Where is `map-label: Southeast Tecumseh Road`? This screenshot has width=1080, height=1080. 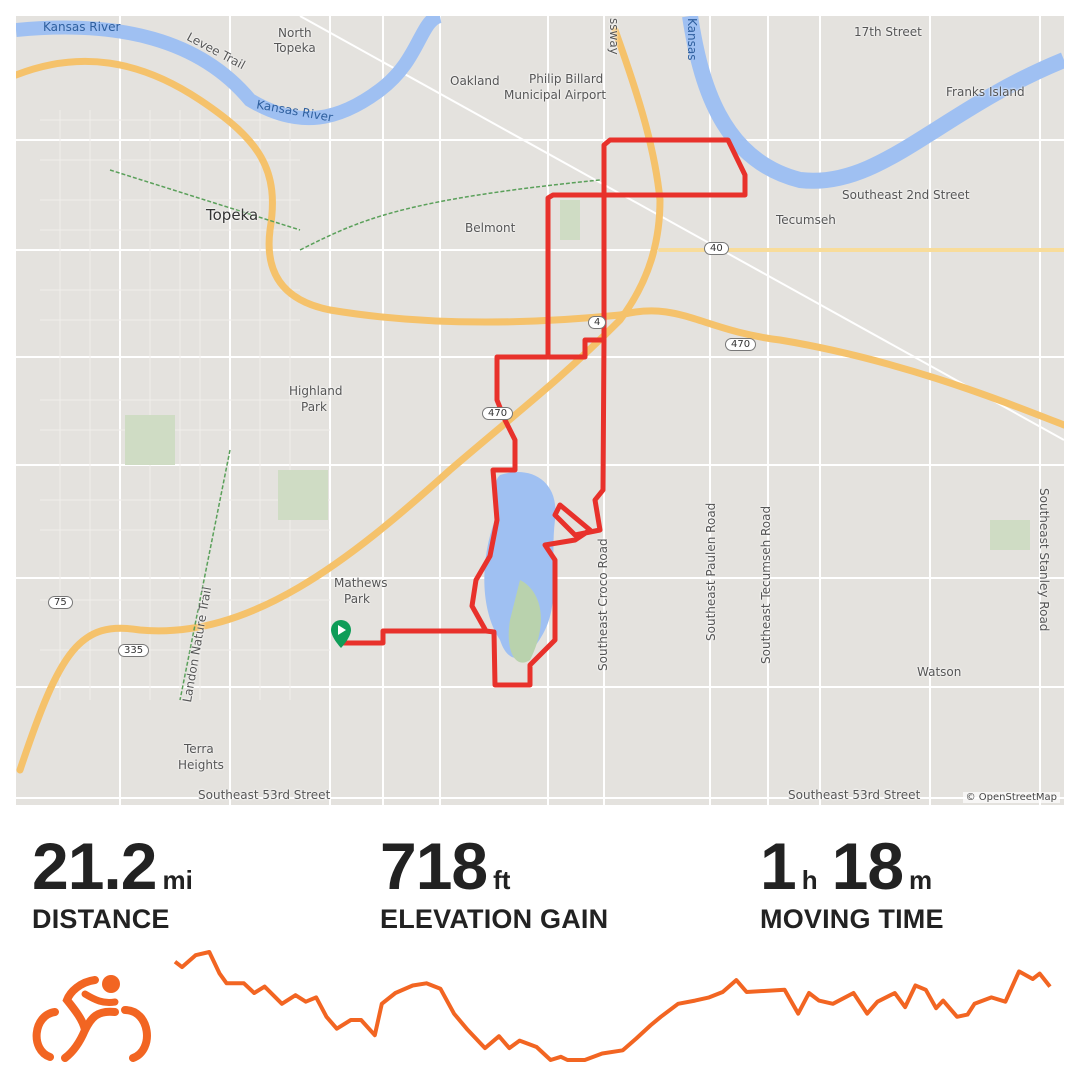
map-label: Southeast Tecumseh Road is located at coordinates (766, 584).